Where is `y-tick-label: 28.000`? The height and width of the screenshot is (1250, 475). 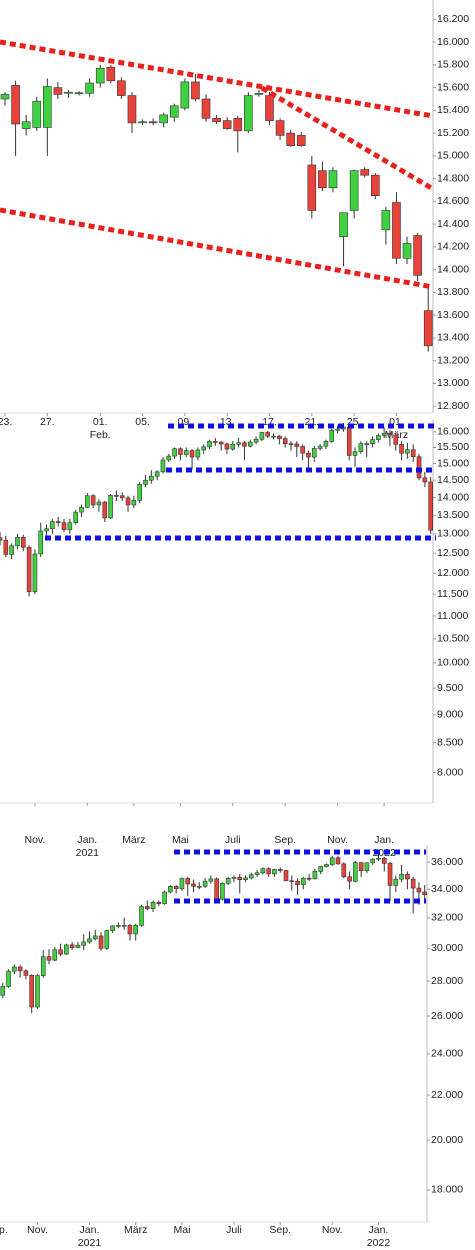
y-tick-label: 28.000 is located at coordinates (447, 981).